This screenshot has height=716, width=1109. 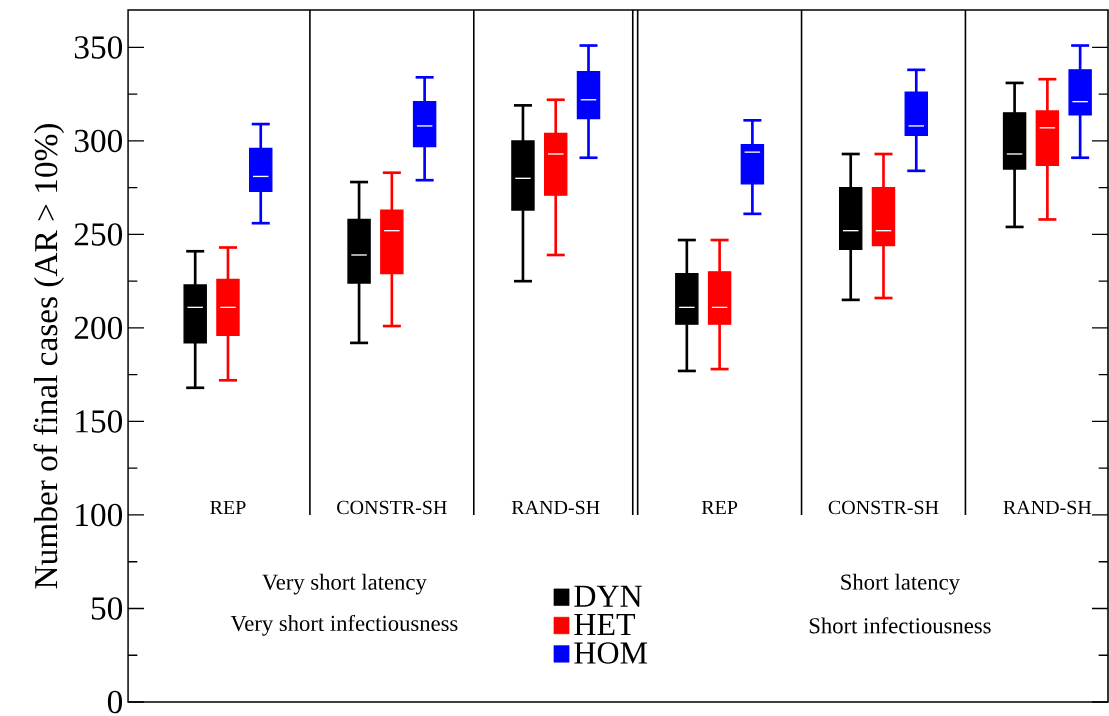 What do you see at coordinates (98, 328) in the screenshot?
I see `y-tick-label: 200` at bounding box center [98, 328].